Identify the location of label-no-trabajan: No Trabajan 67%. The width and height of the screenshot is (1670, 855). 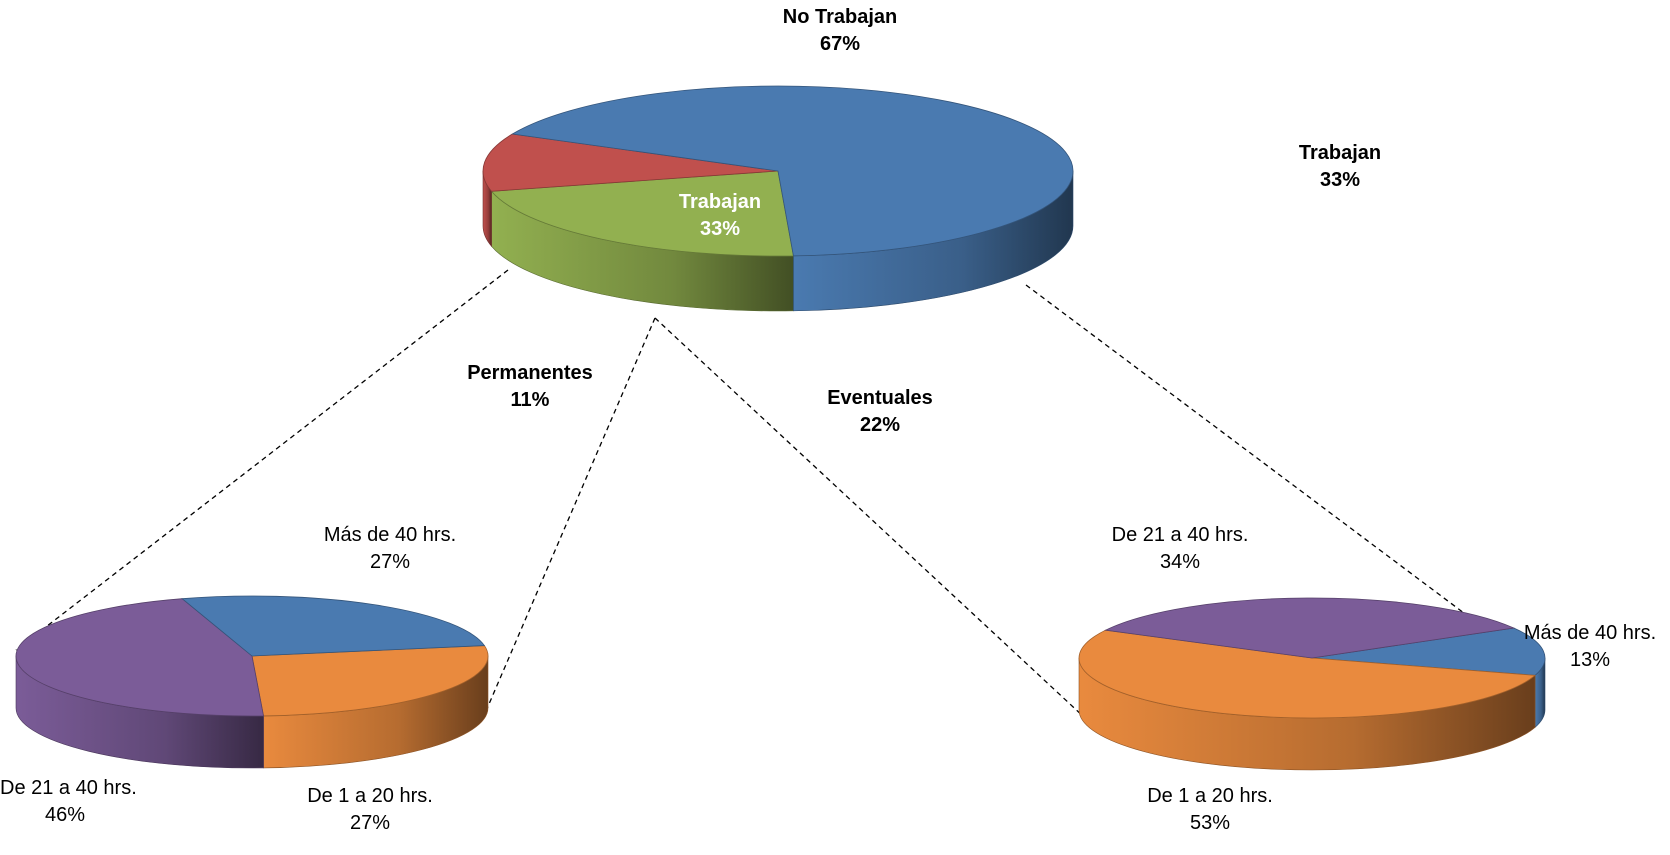
(840, 30).